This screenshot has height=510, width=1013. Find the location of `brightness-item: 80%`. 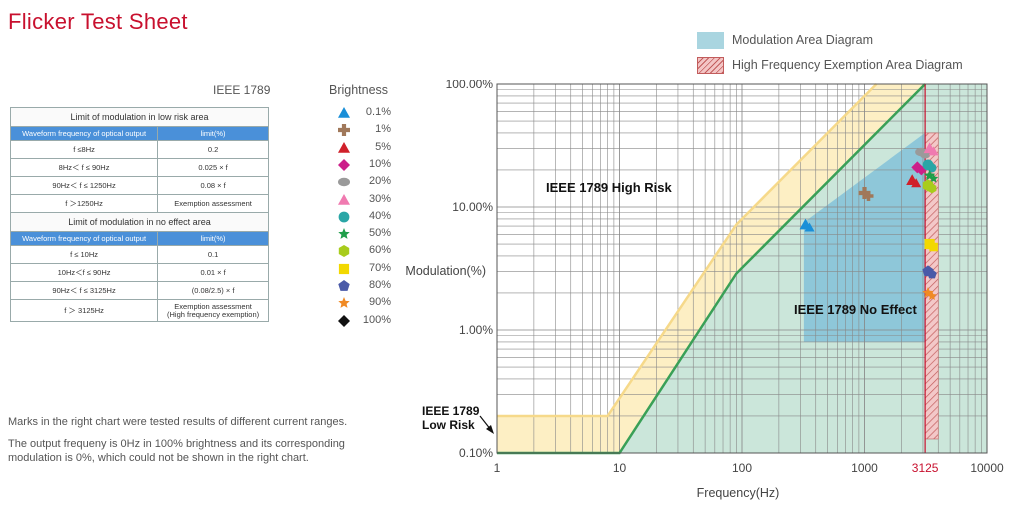

brightness-item: 80% is located at coordinates (363, 286).